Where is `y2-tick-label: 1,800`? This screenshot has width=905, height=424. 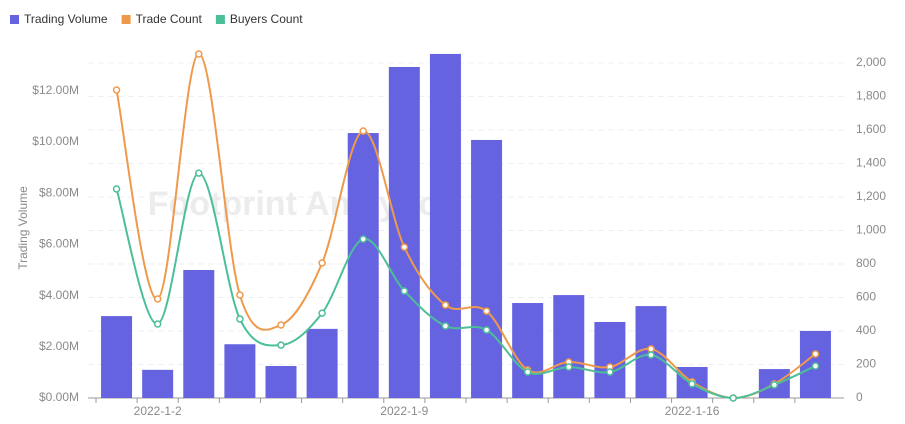
y2-tick-label: 1,800 is located at coordinates (871, 96).